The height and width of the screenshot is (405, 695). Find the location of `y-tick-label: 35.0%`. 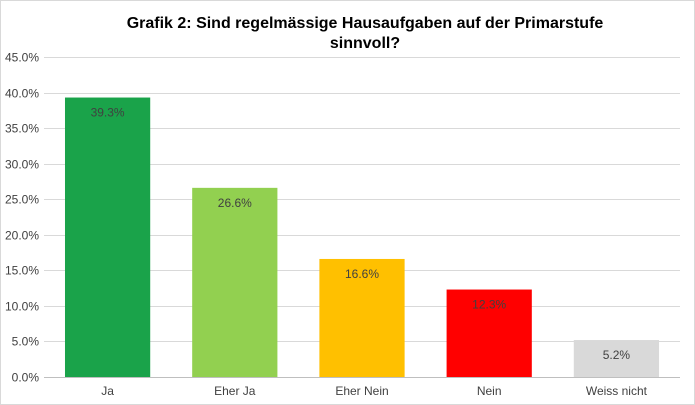

y-tick-label: 35.0% is located at coordinates (22, 129).